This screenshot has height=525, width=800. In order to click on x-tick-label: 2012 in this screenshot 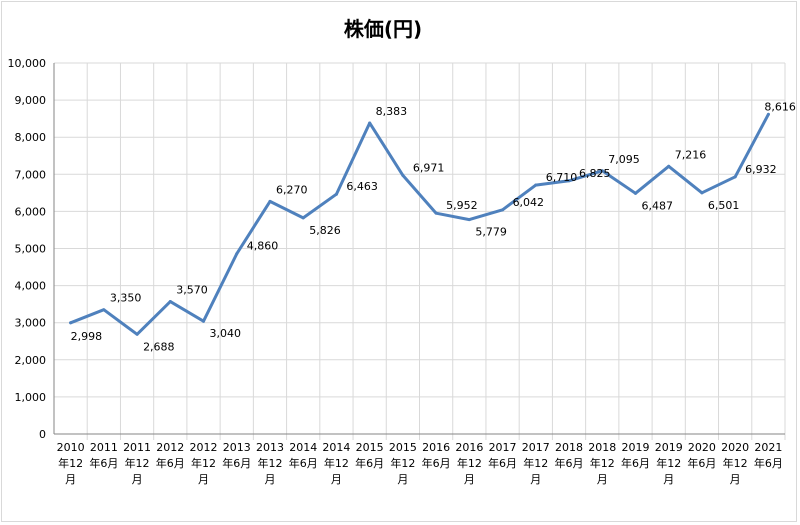, I will do `click(170, 447)`.